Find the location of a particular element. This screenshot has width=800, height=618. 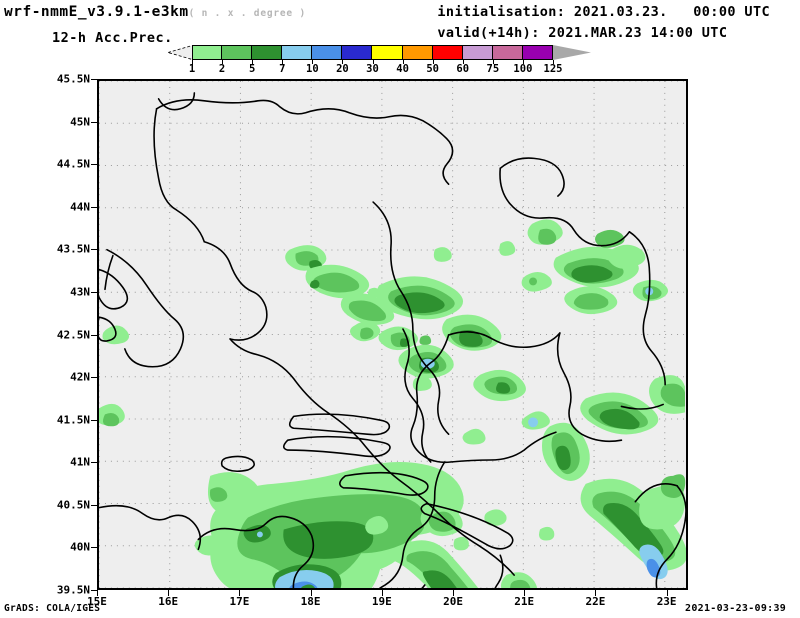

y-tick-label-40.5N: 40.5N is located at coordinates (73, 505).